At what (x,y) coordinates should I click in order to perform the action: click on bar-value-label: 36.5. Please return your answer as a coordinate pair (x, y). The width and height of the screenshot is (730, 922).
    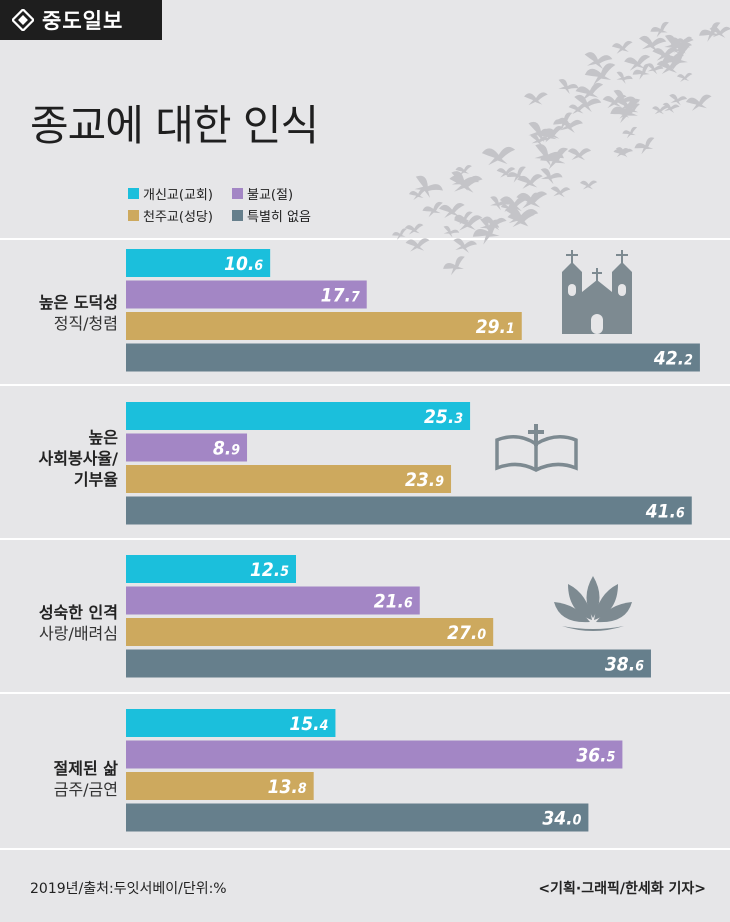
    Looking at the image, I should click on (595, 756).